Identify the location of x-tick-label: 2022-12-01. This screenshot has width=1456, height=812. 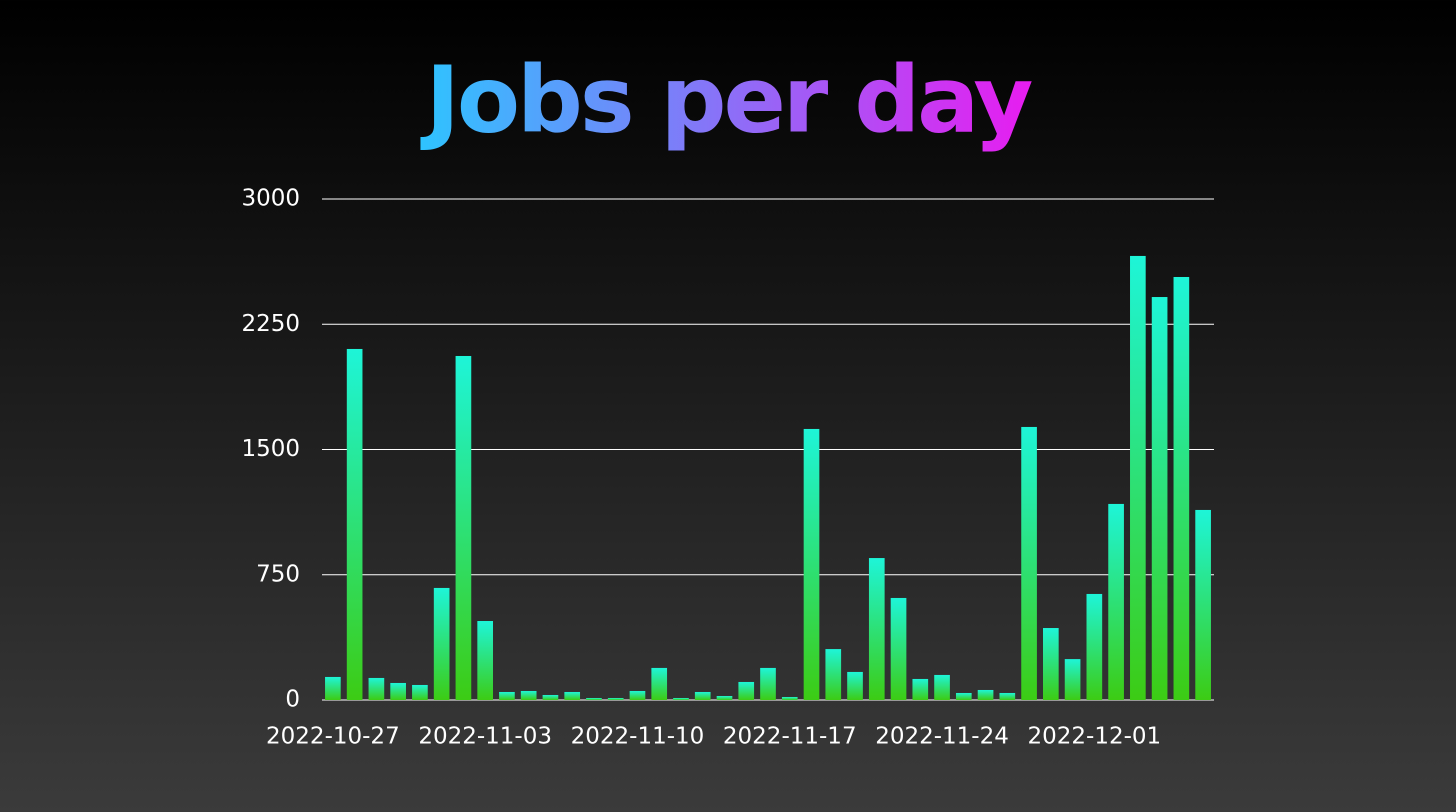
(1095, 737).